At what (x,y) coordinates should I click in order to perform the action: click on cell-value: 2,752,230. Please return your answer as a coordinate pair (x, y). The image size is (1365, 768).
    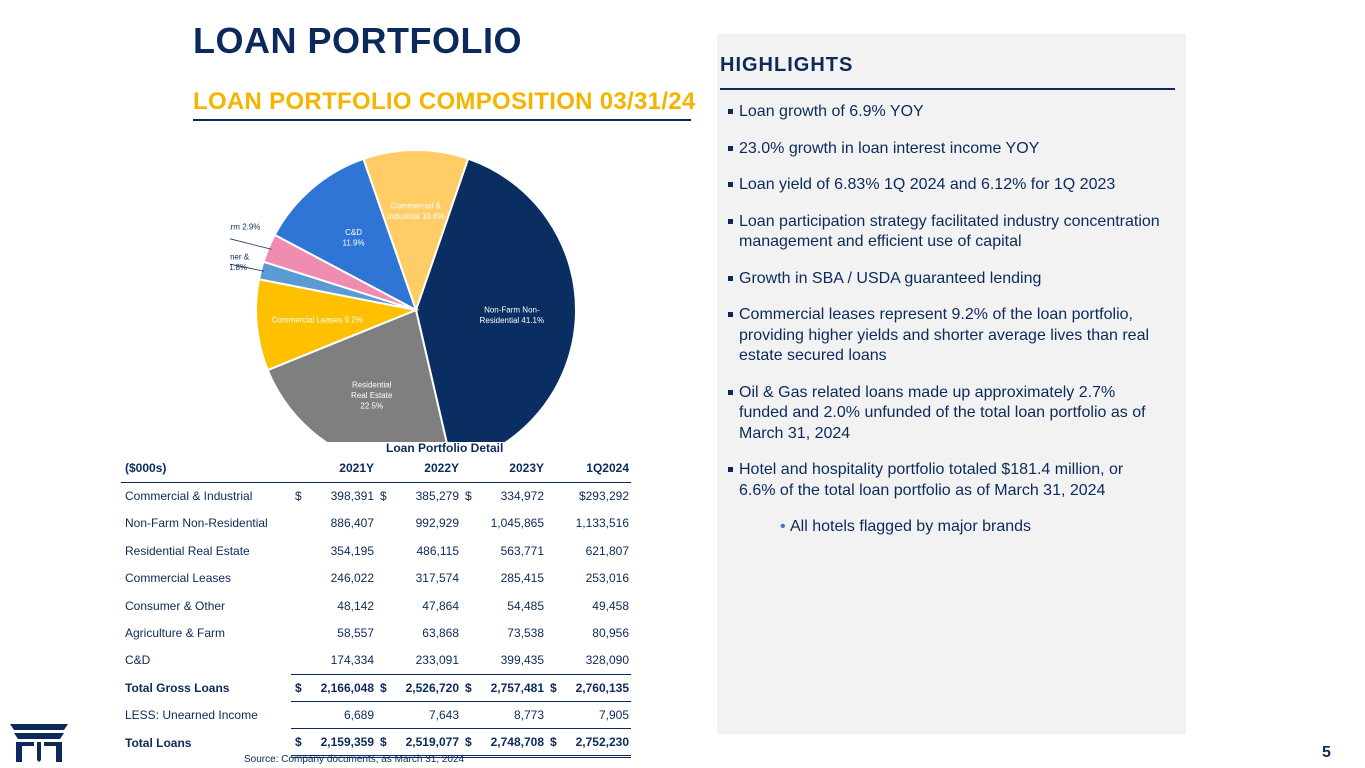
    Looking at the image, I should click on (602, 742).